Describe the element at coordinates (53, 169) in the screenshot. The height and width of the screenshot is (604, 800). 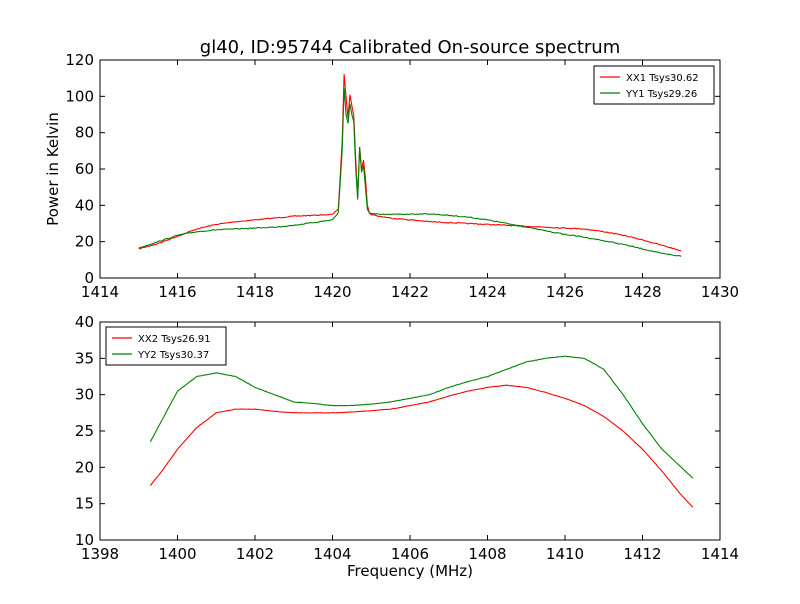
I see `y-axis-label: Power in Kelvin` at that location.